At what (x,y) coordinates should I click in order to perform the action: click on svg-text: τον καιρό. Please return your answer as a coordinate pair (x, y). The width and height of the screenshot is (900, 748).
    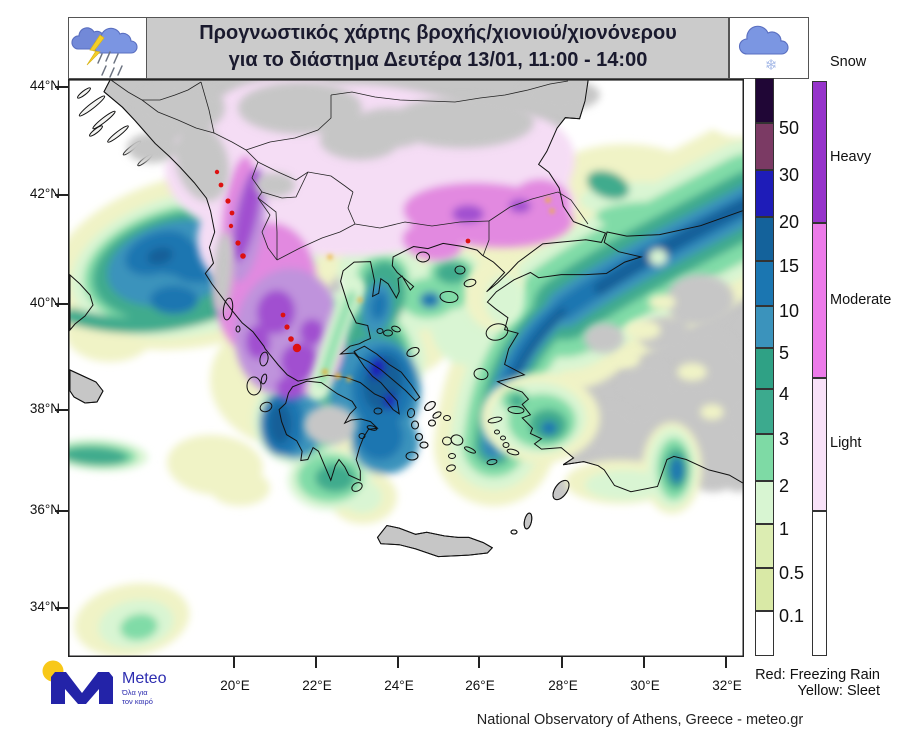
    Looking at the image, I should click on (137, 701).